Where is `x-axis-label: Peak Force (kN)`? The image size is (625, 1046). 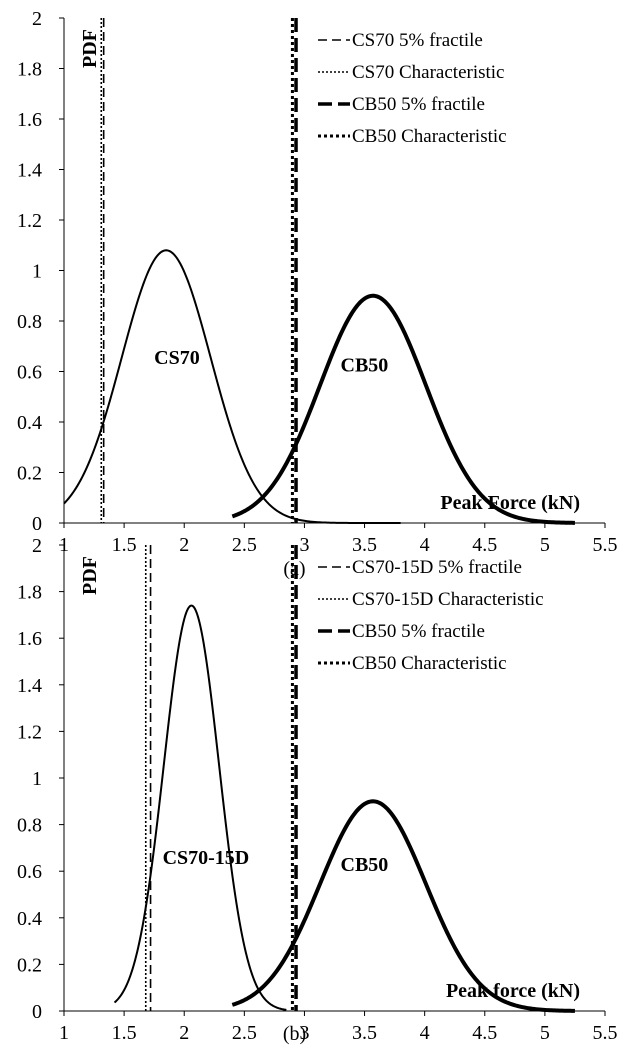 x-axis-label: Peak Force (kN) is located at coordinates (510, 503).